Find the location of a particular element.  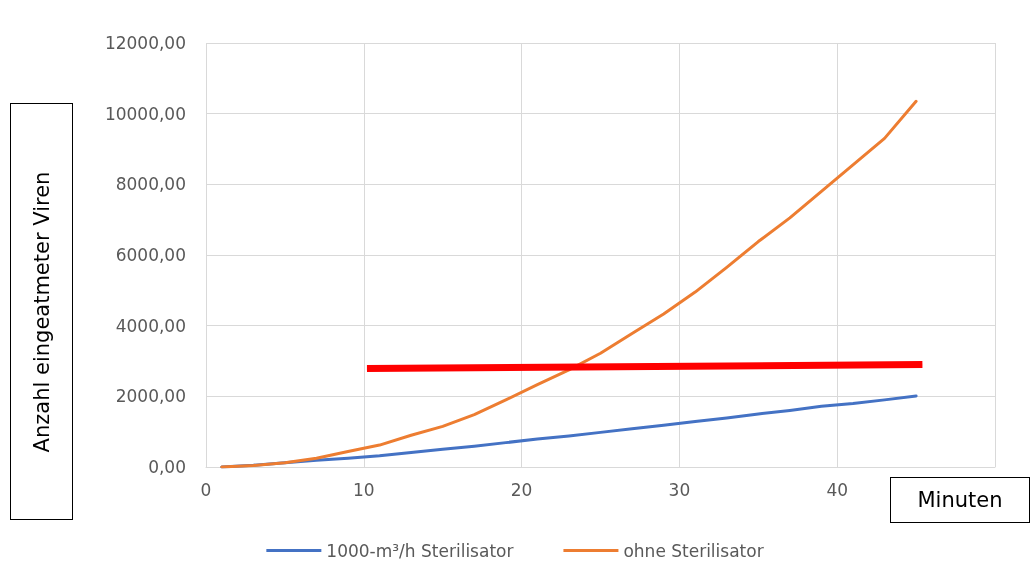

y-tick-label: 8000,00 is located at coordinates (150, 184).